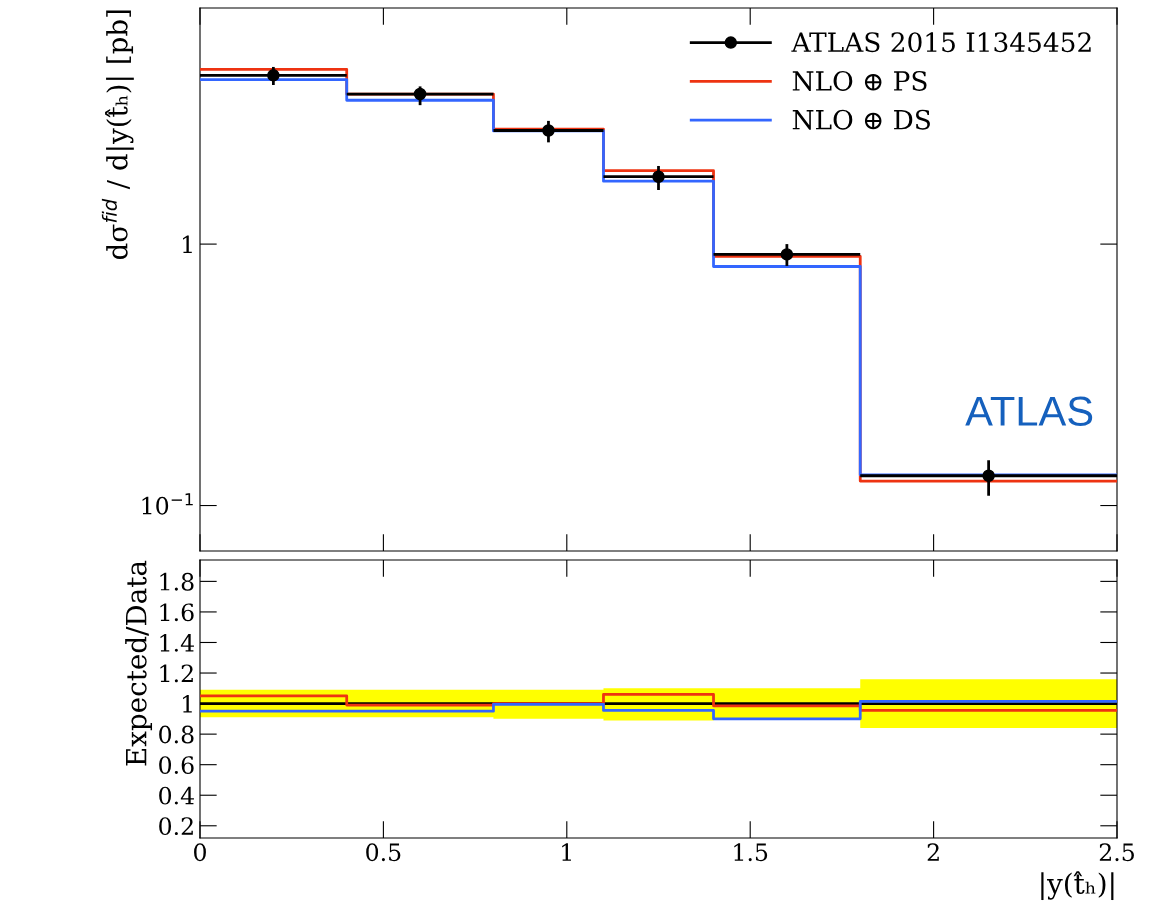 This screenshot has width=1163, height=921. What do you see at coordinates (861, 119) in the screenshot?
I see `legend-label: NLO ⊕ DS` at bounding box center [861, 119].